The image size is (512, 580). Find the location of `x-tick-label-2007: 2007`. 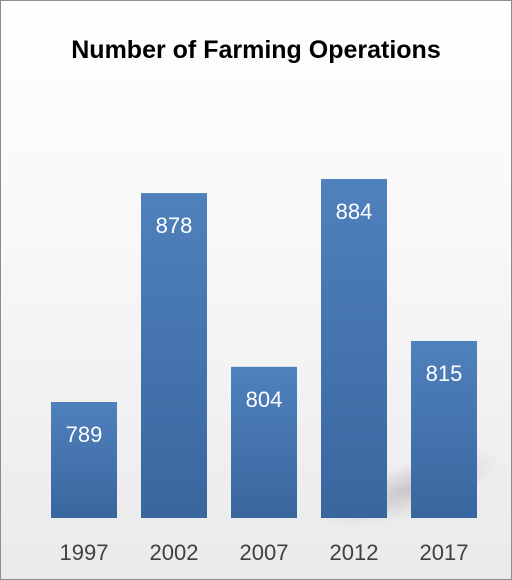

x-tick-label-2007: 2007 is located at coordinates (264, 552).